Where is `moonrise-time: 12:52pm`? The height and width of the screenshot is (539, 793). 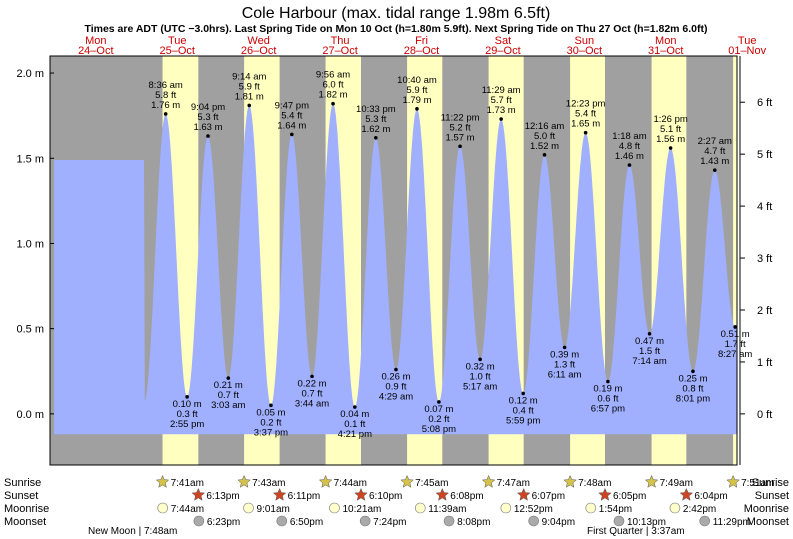 moonrise-time: 12:52pm is located at coordinates (533, 509).